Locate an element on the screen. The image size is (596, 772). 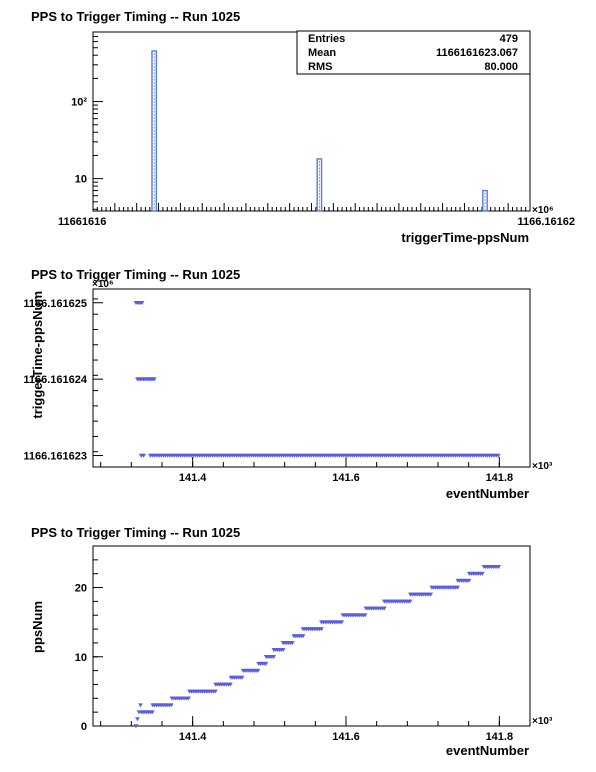
chart-1-x-axis-title: triggerTime-ppsNum is located at coordinates (465, 237).